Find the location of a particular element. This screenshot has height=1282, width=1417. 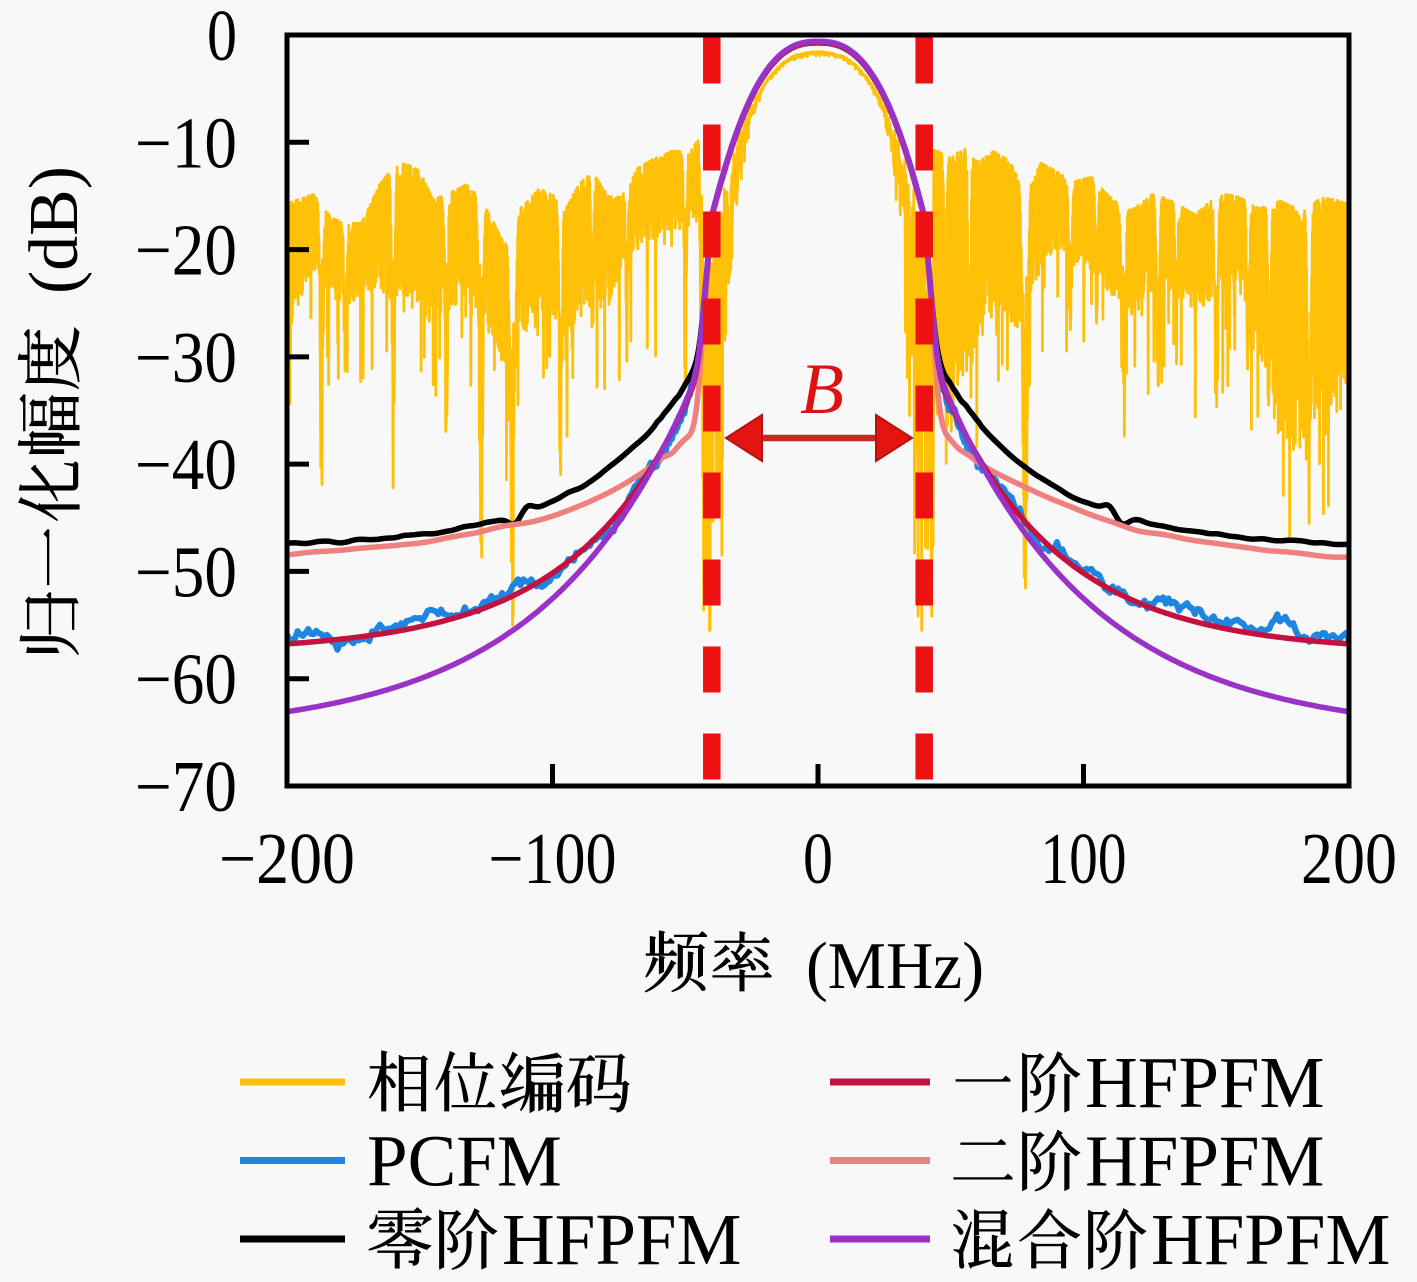

svg-text: (dB) is located at coordinates (54, 230).